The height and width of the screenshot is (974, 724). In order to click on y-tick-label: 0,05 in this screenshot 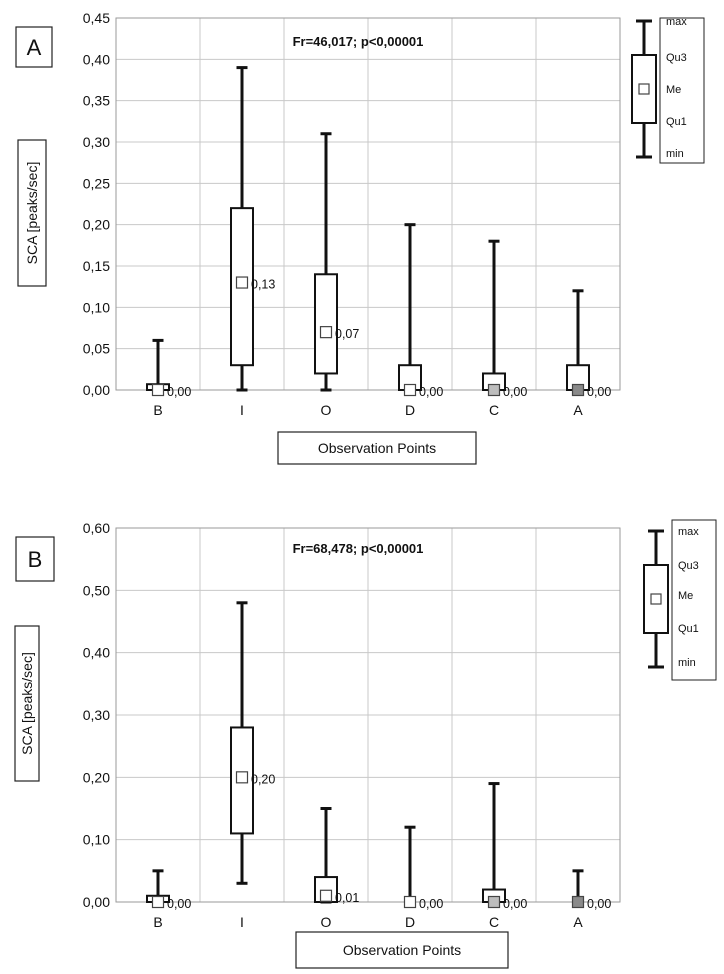, I will do `click(96, 349)`.